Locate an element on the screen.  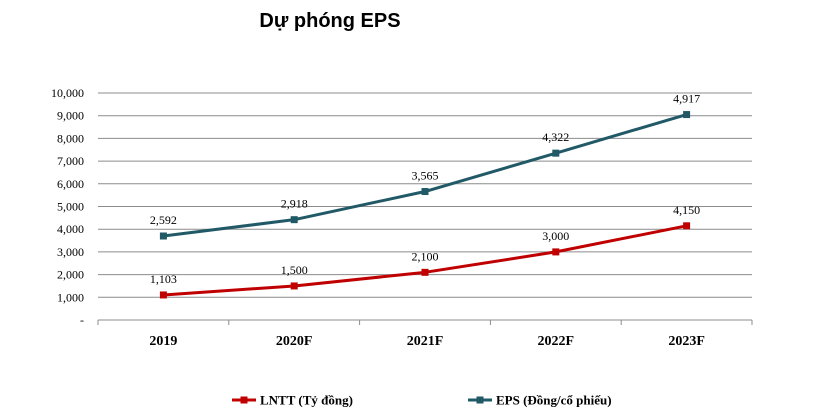
data-label: 3,565 is located at coordinates (425, 176).